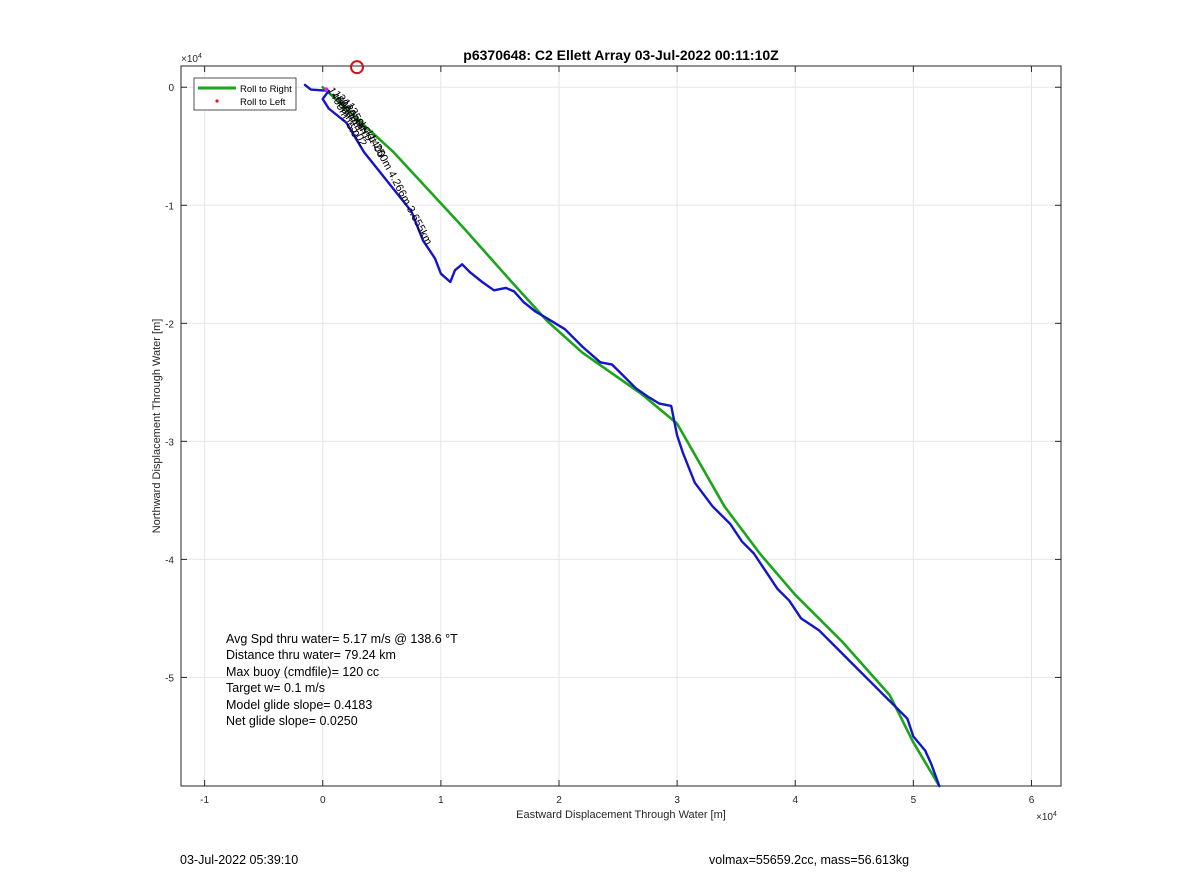 The width and height of the screenshot is (1200, 885). Describe the element at coordinates (217, 101) in the screenshot. I see `legend-swatch-roll-to-left` at that location.